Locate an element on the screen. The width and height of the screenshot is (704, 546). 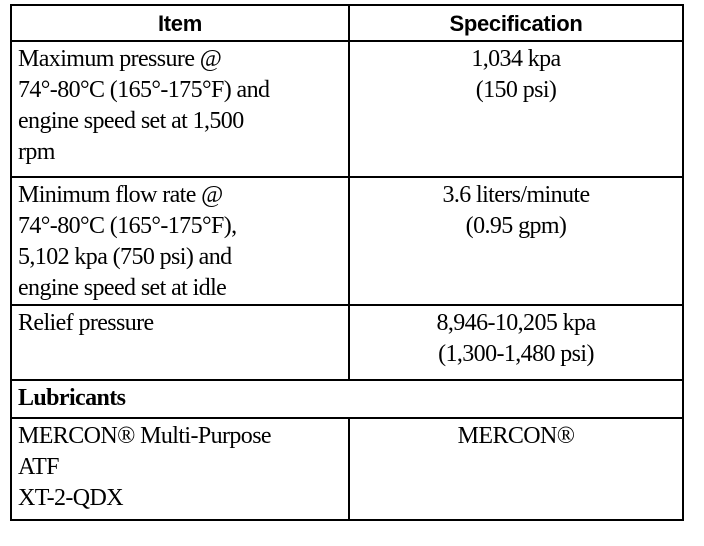
header-row: Item Specification is located at coordinates (347, 23).